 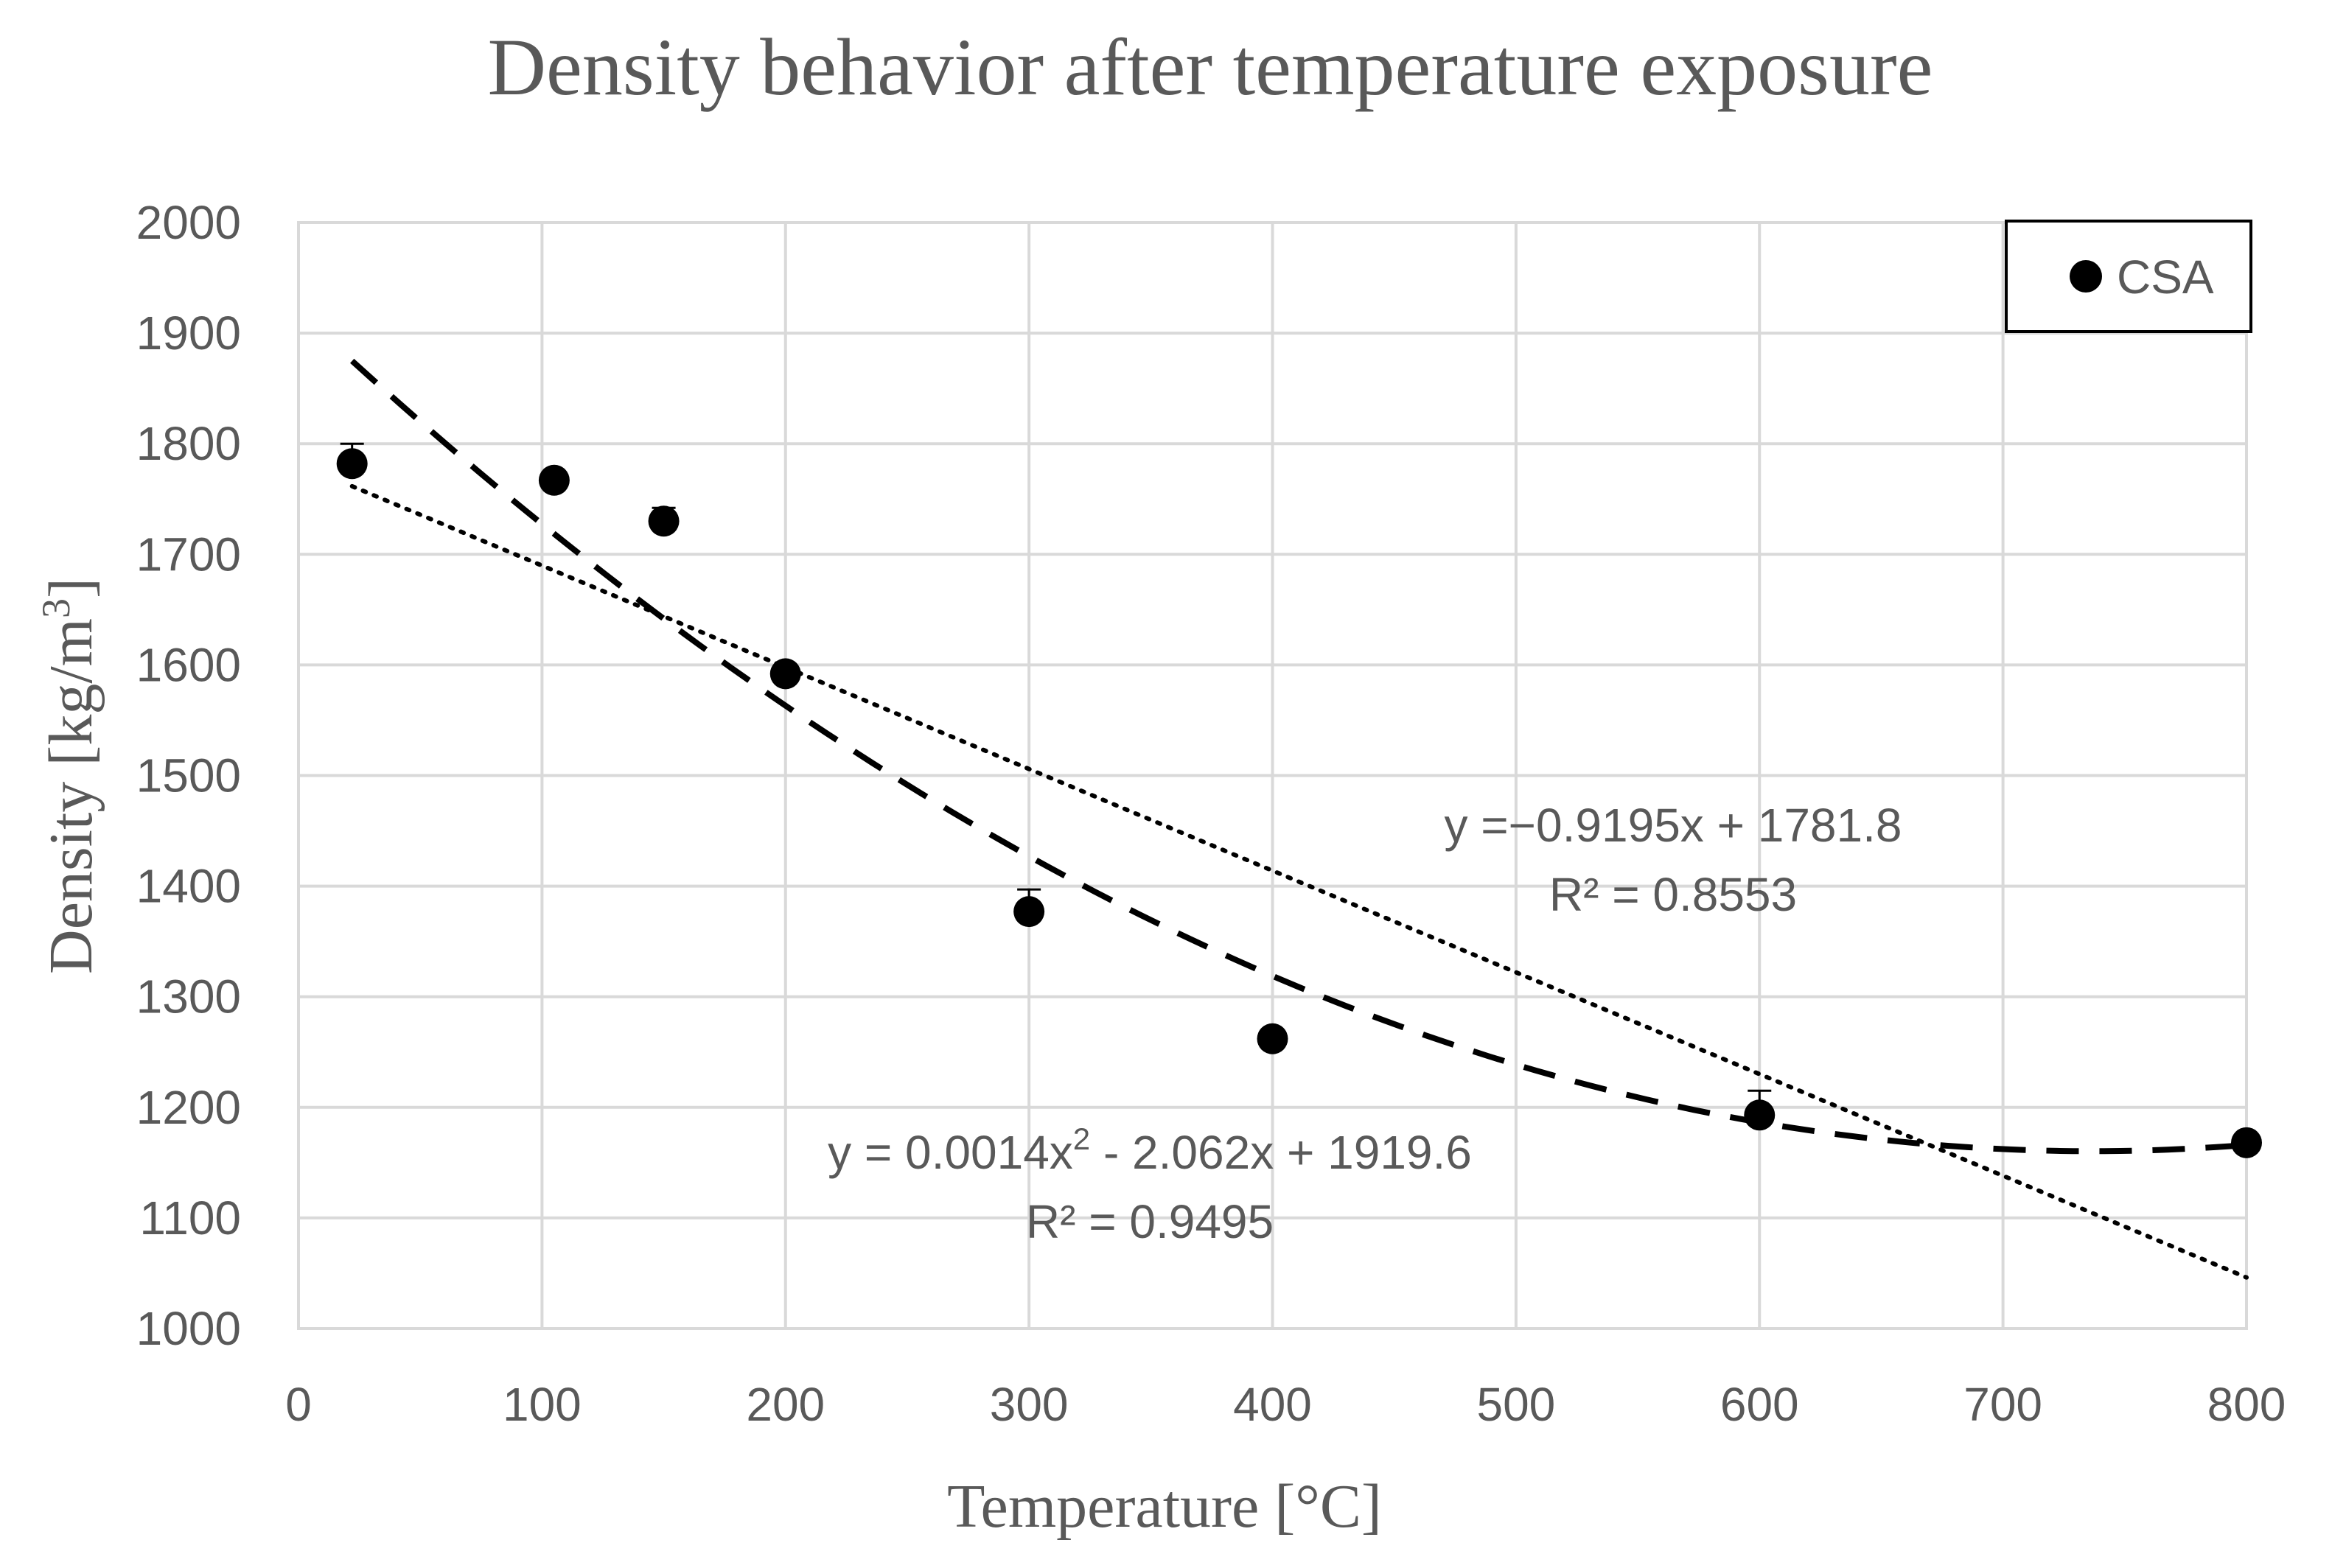 What do you see at coordinates (2086, 276) in the screenshot?
I see `legend-marker-csa` at bounding box center [2086, 276].